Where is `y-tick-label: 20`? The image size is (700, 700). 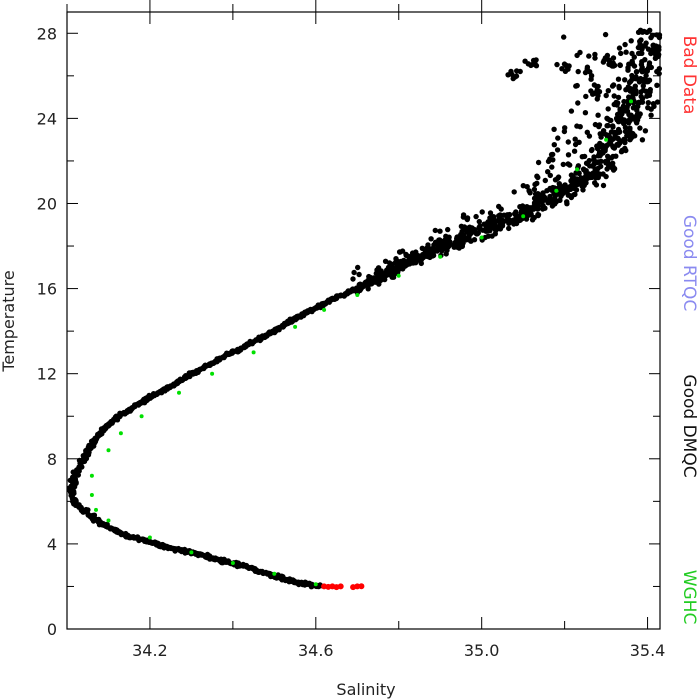
y-tick-label: 20 is located at coordinates (47, 203).